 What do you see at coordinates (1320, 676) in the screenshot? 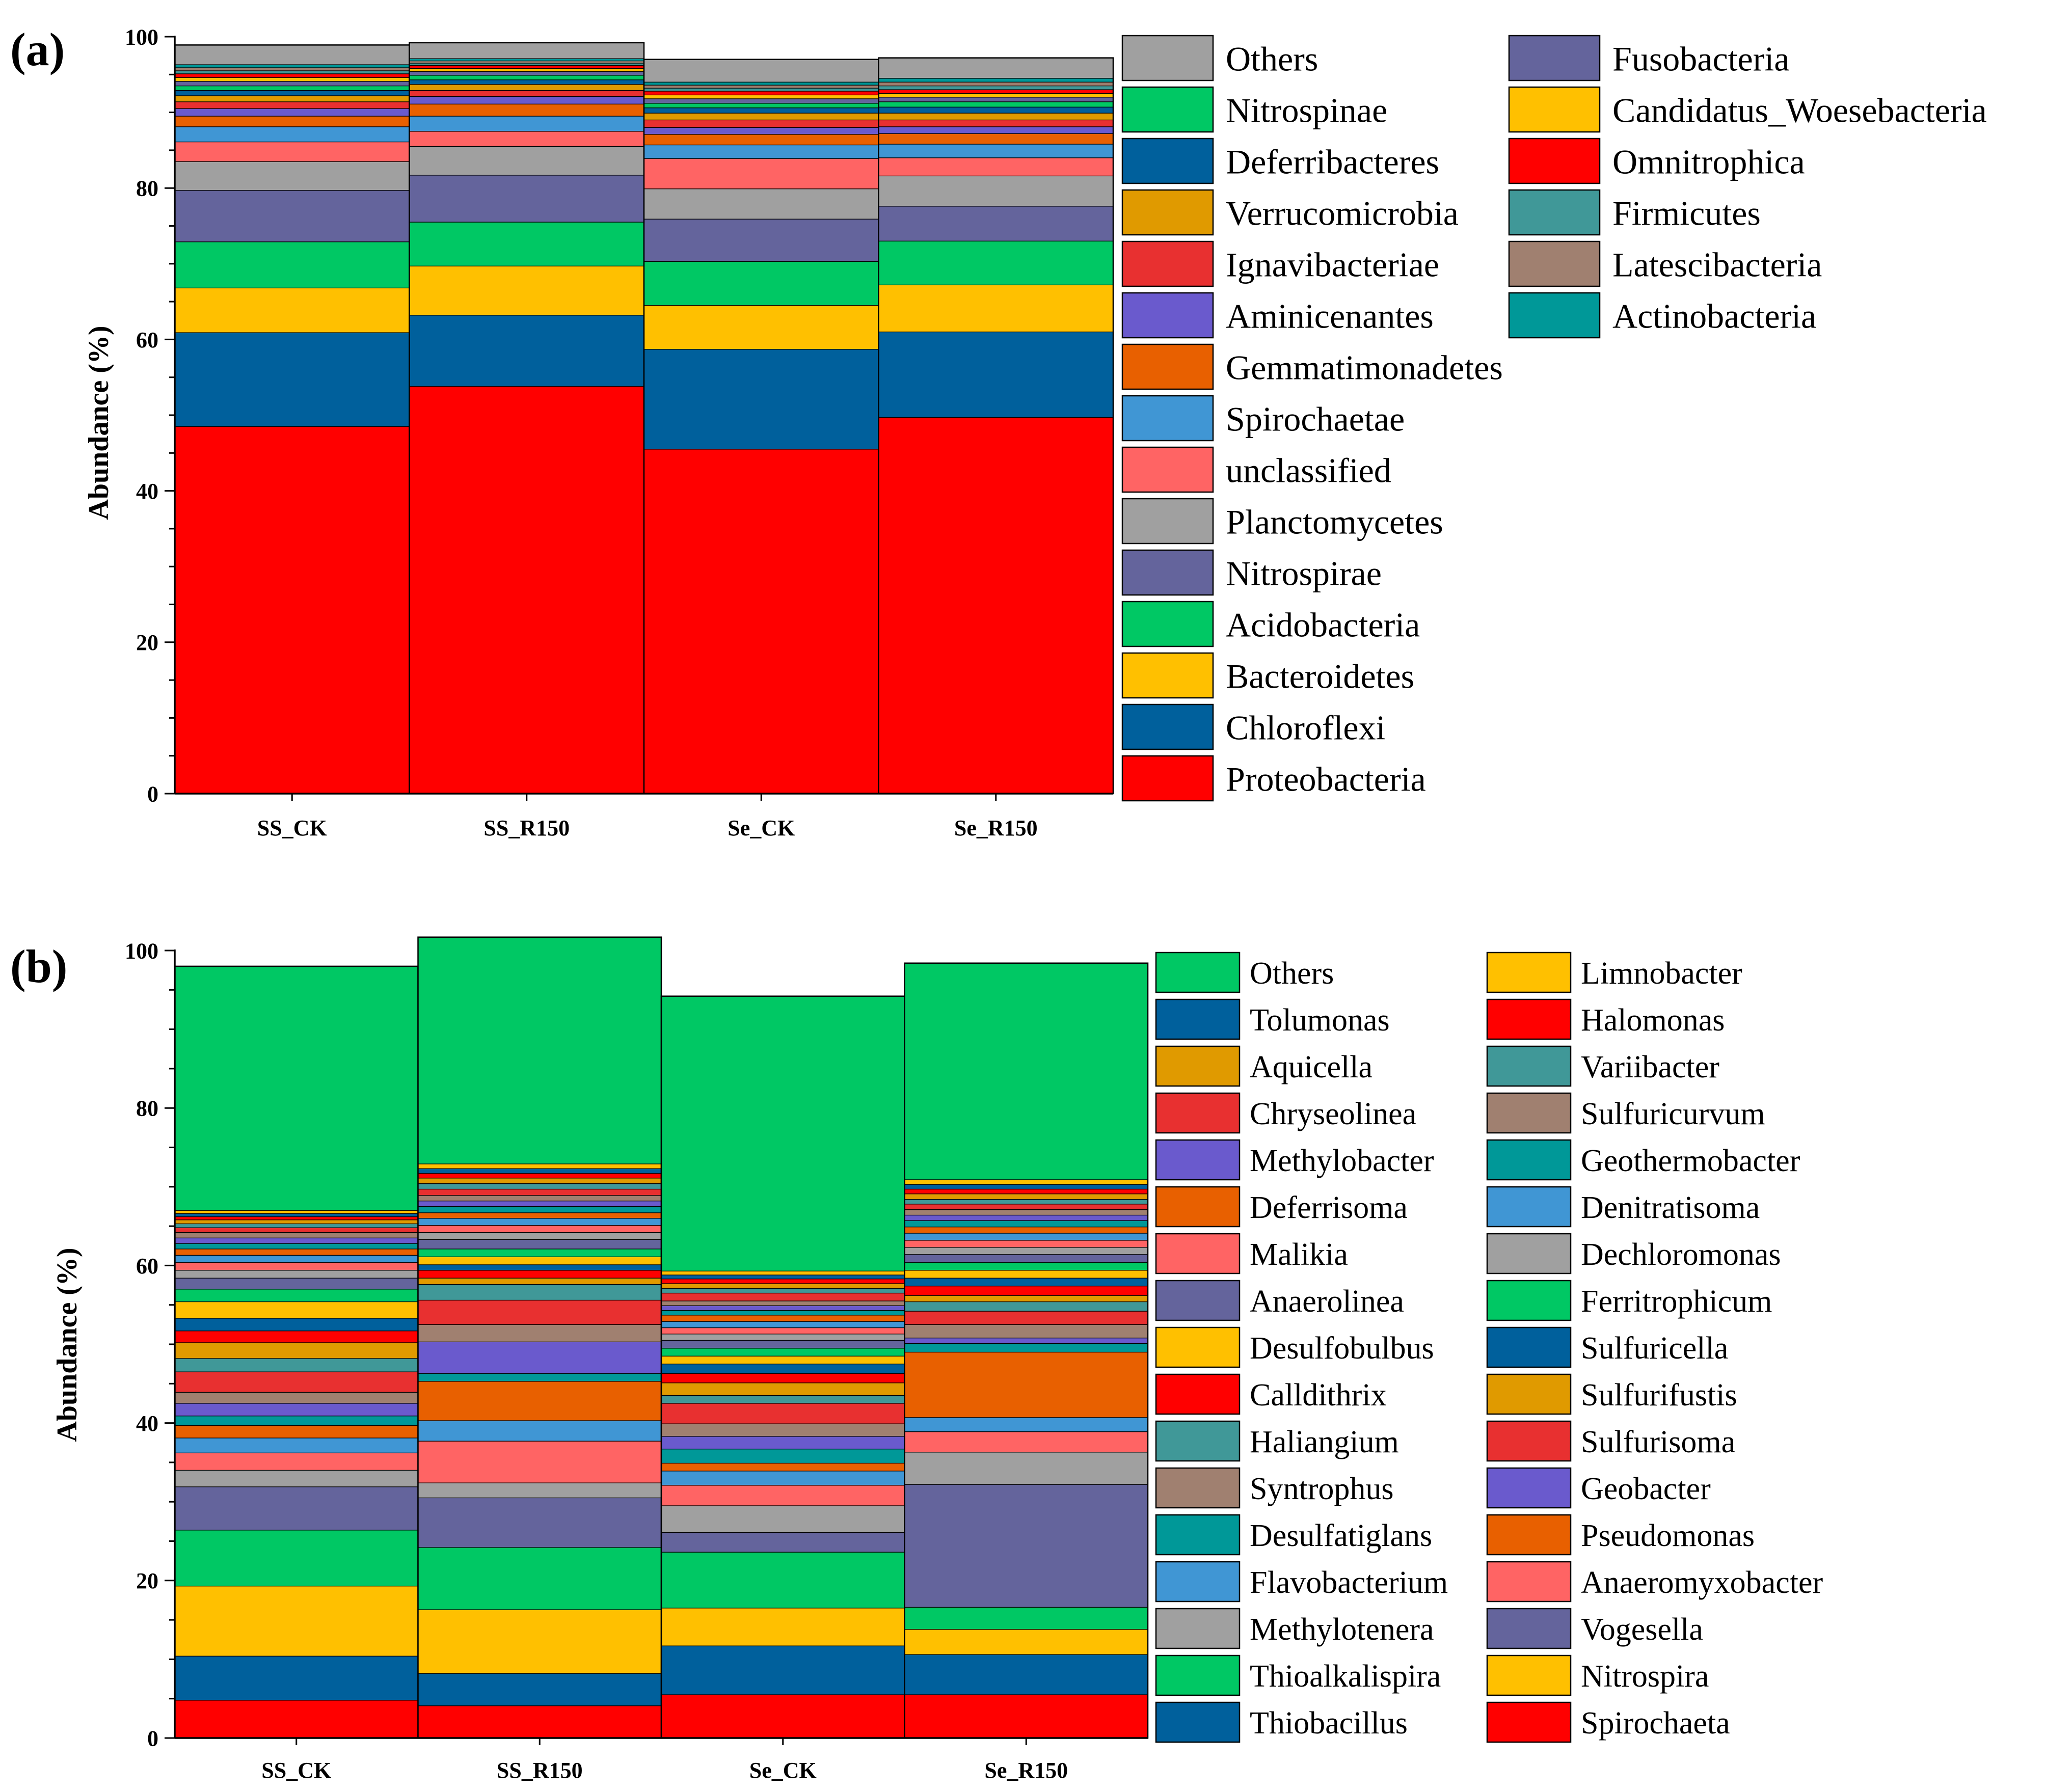
I see `legend-label: Bacteroidetes` at bounding box center [1320, 676].